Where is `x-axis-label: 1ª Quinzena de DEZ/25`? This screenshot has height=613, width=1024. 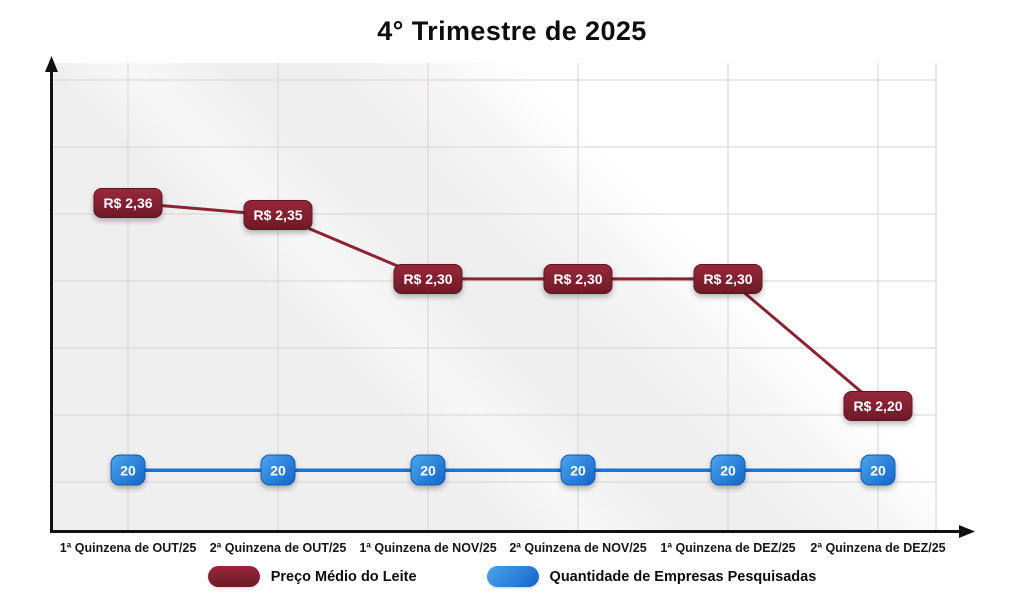
x-axis-label: 1ª Quinzena de DEZ/25 is located at coordinates (728, 548).